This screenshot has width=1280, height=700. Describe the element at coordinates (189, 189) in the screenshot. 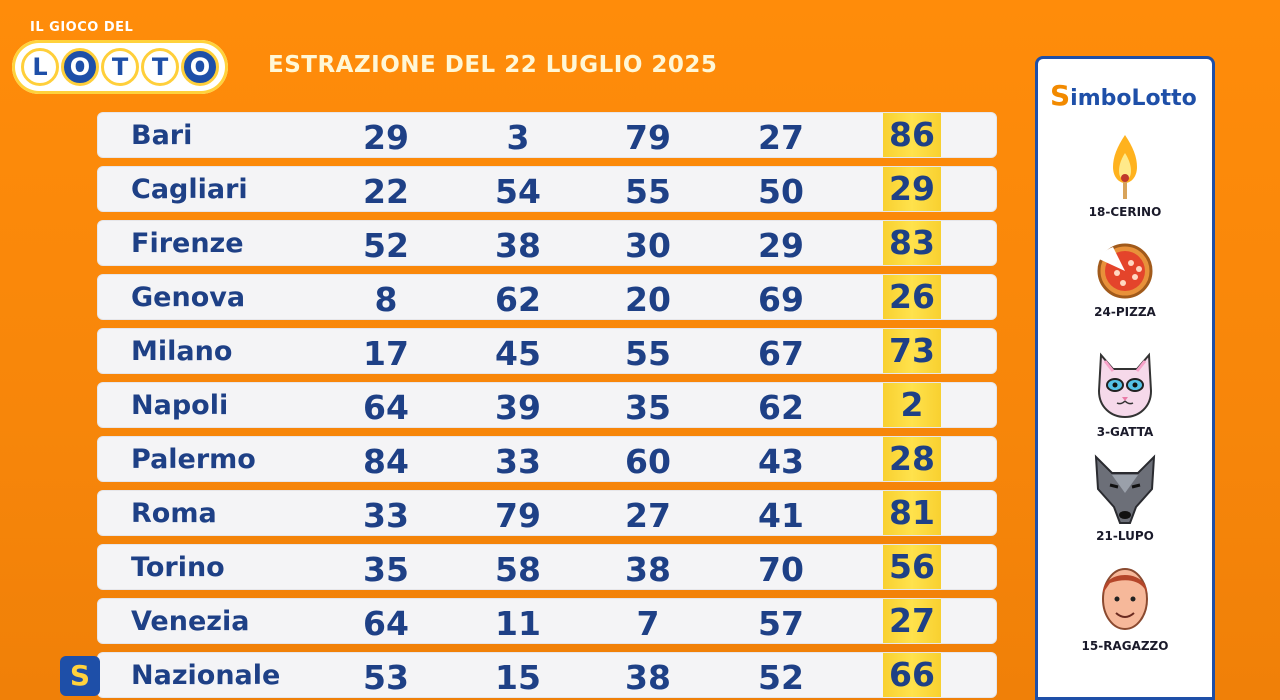

I see `city-name: Cagliari` at that location.